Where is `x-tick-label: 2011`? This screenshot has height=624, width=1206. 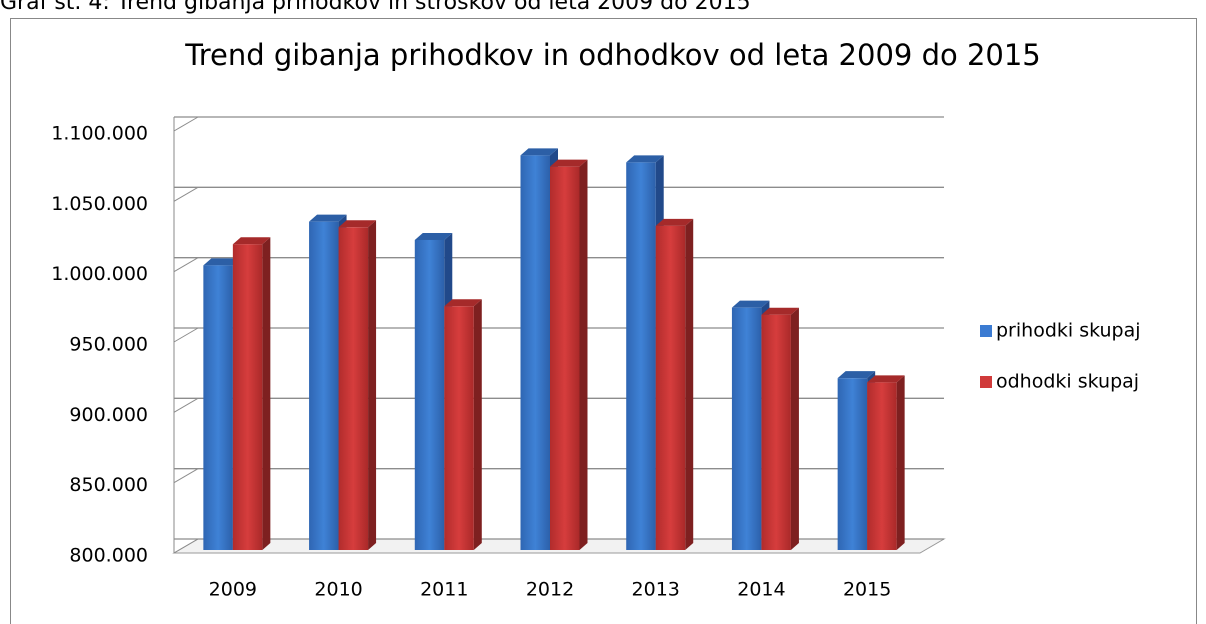
x-tick-label: 2011 is located at coordinates (444, 590).